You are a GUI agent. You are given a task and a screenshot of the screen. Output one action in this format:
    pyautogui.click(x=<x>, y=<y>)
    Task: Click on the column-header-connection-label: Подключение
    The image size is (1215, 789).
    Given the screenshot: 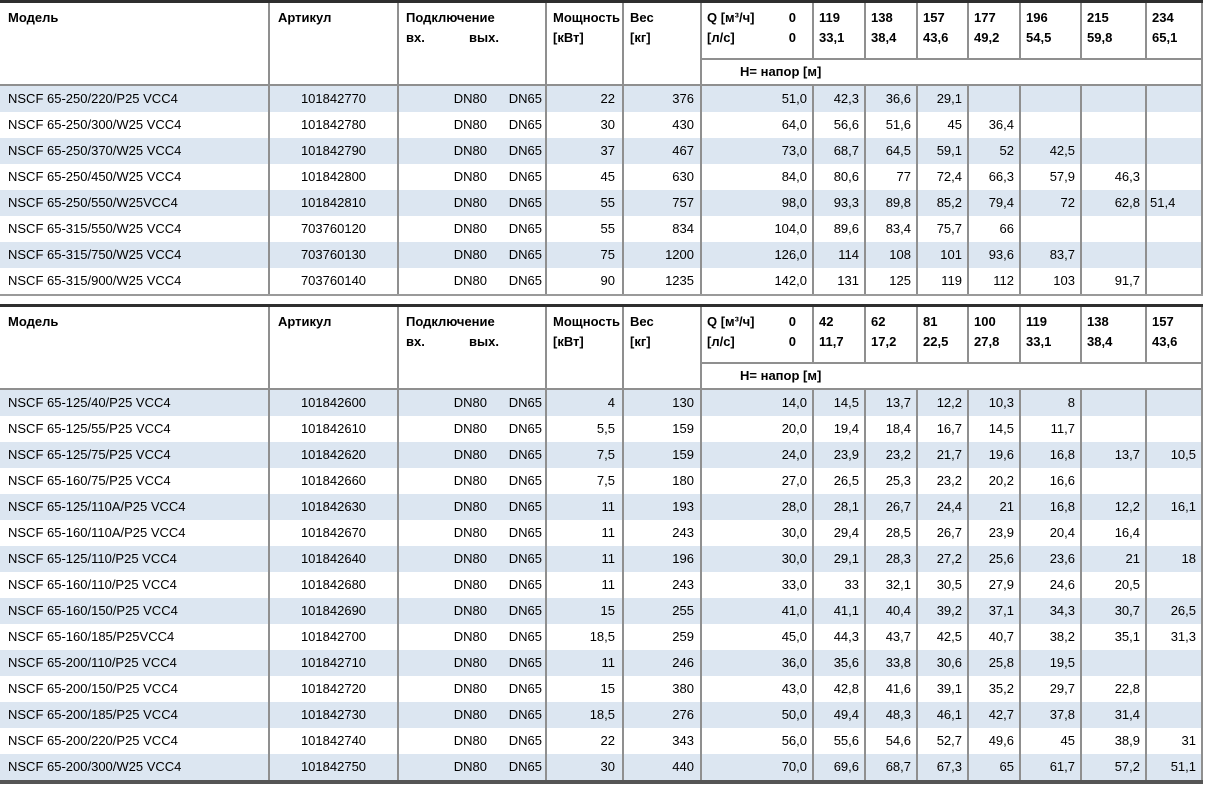 What is the action you would take?
    pyautogui.click(x=450, y=321)
    